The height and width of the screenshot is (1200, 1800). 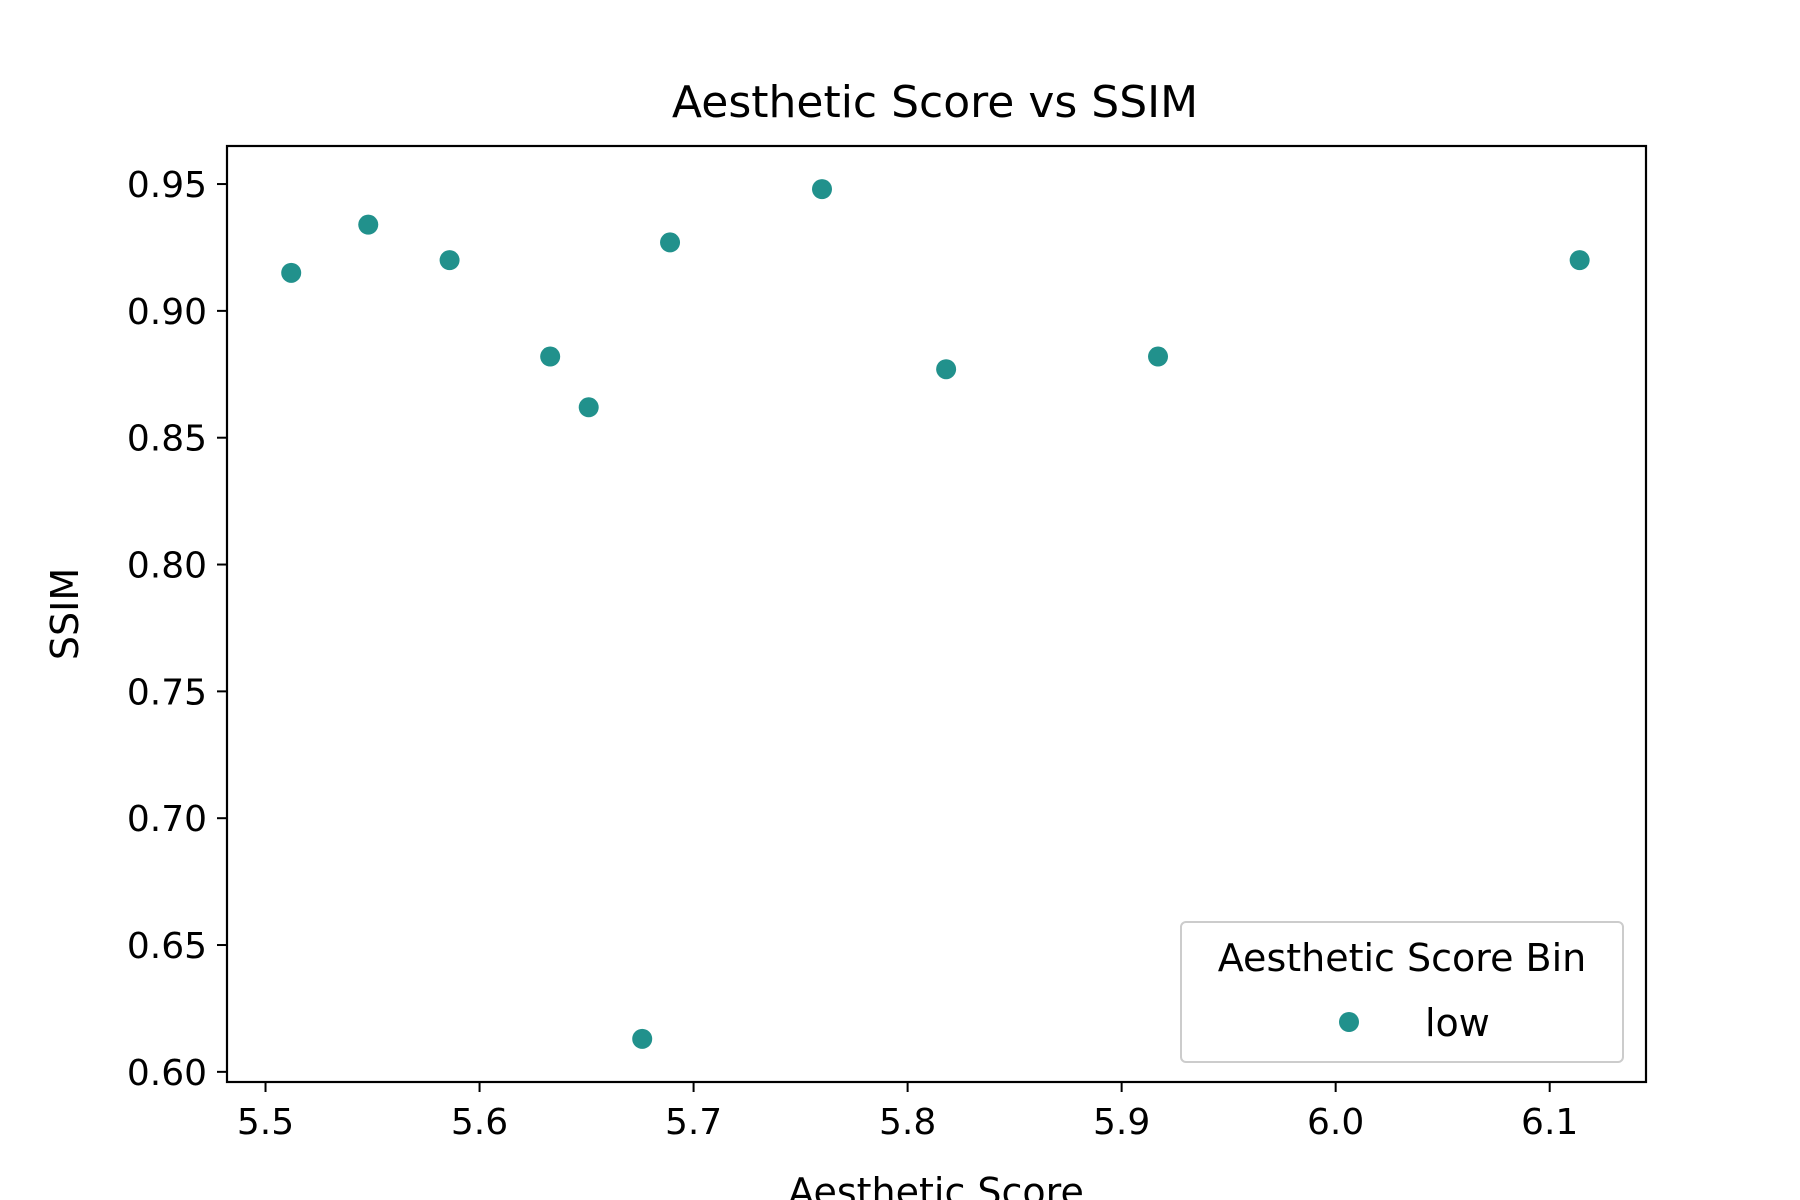 I want to click on y-tick-label: 0.85, so click(x=167, y=439).